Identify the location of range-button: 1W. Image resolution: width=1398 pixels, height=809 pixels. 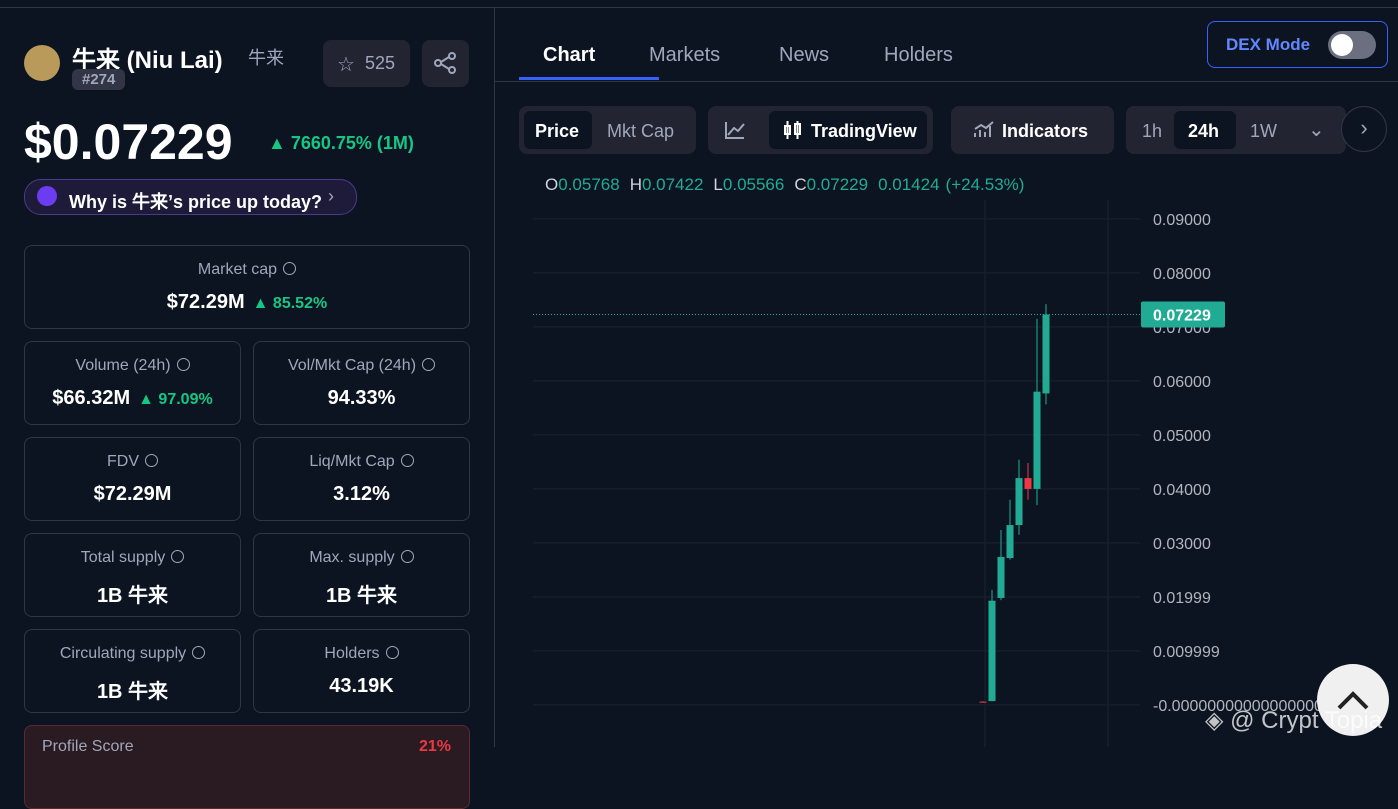
(1263, 131).